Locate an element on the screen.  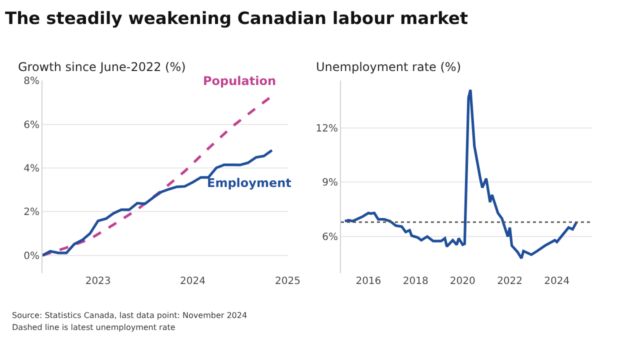
series-label: Employment is located at coordinates (249, 183).